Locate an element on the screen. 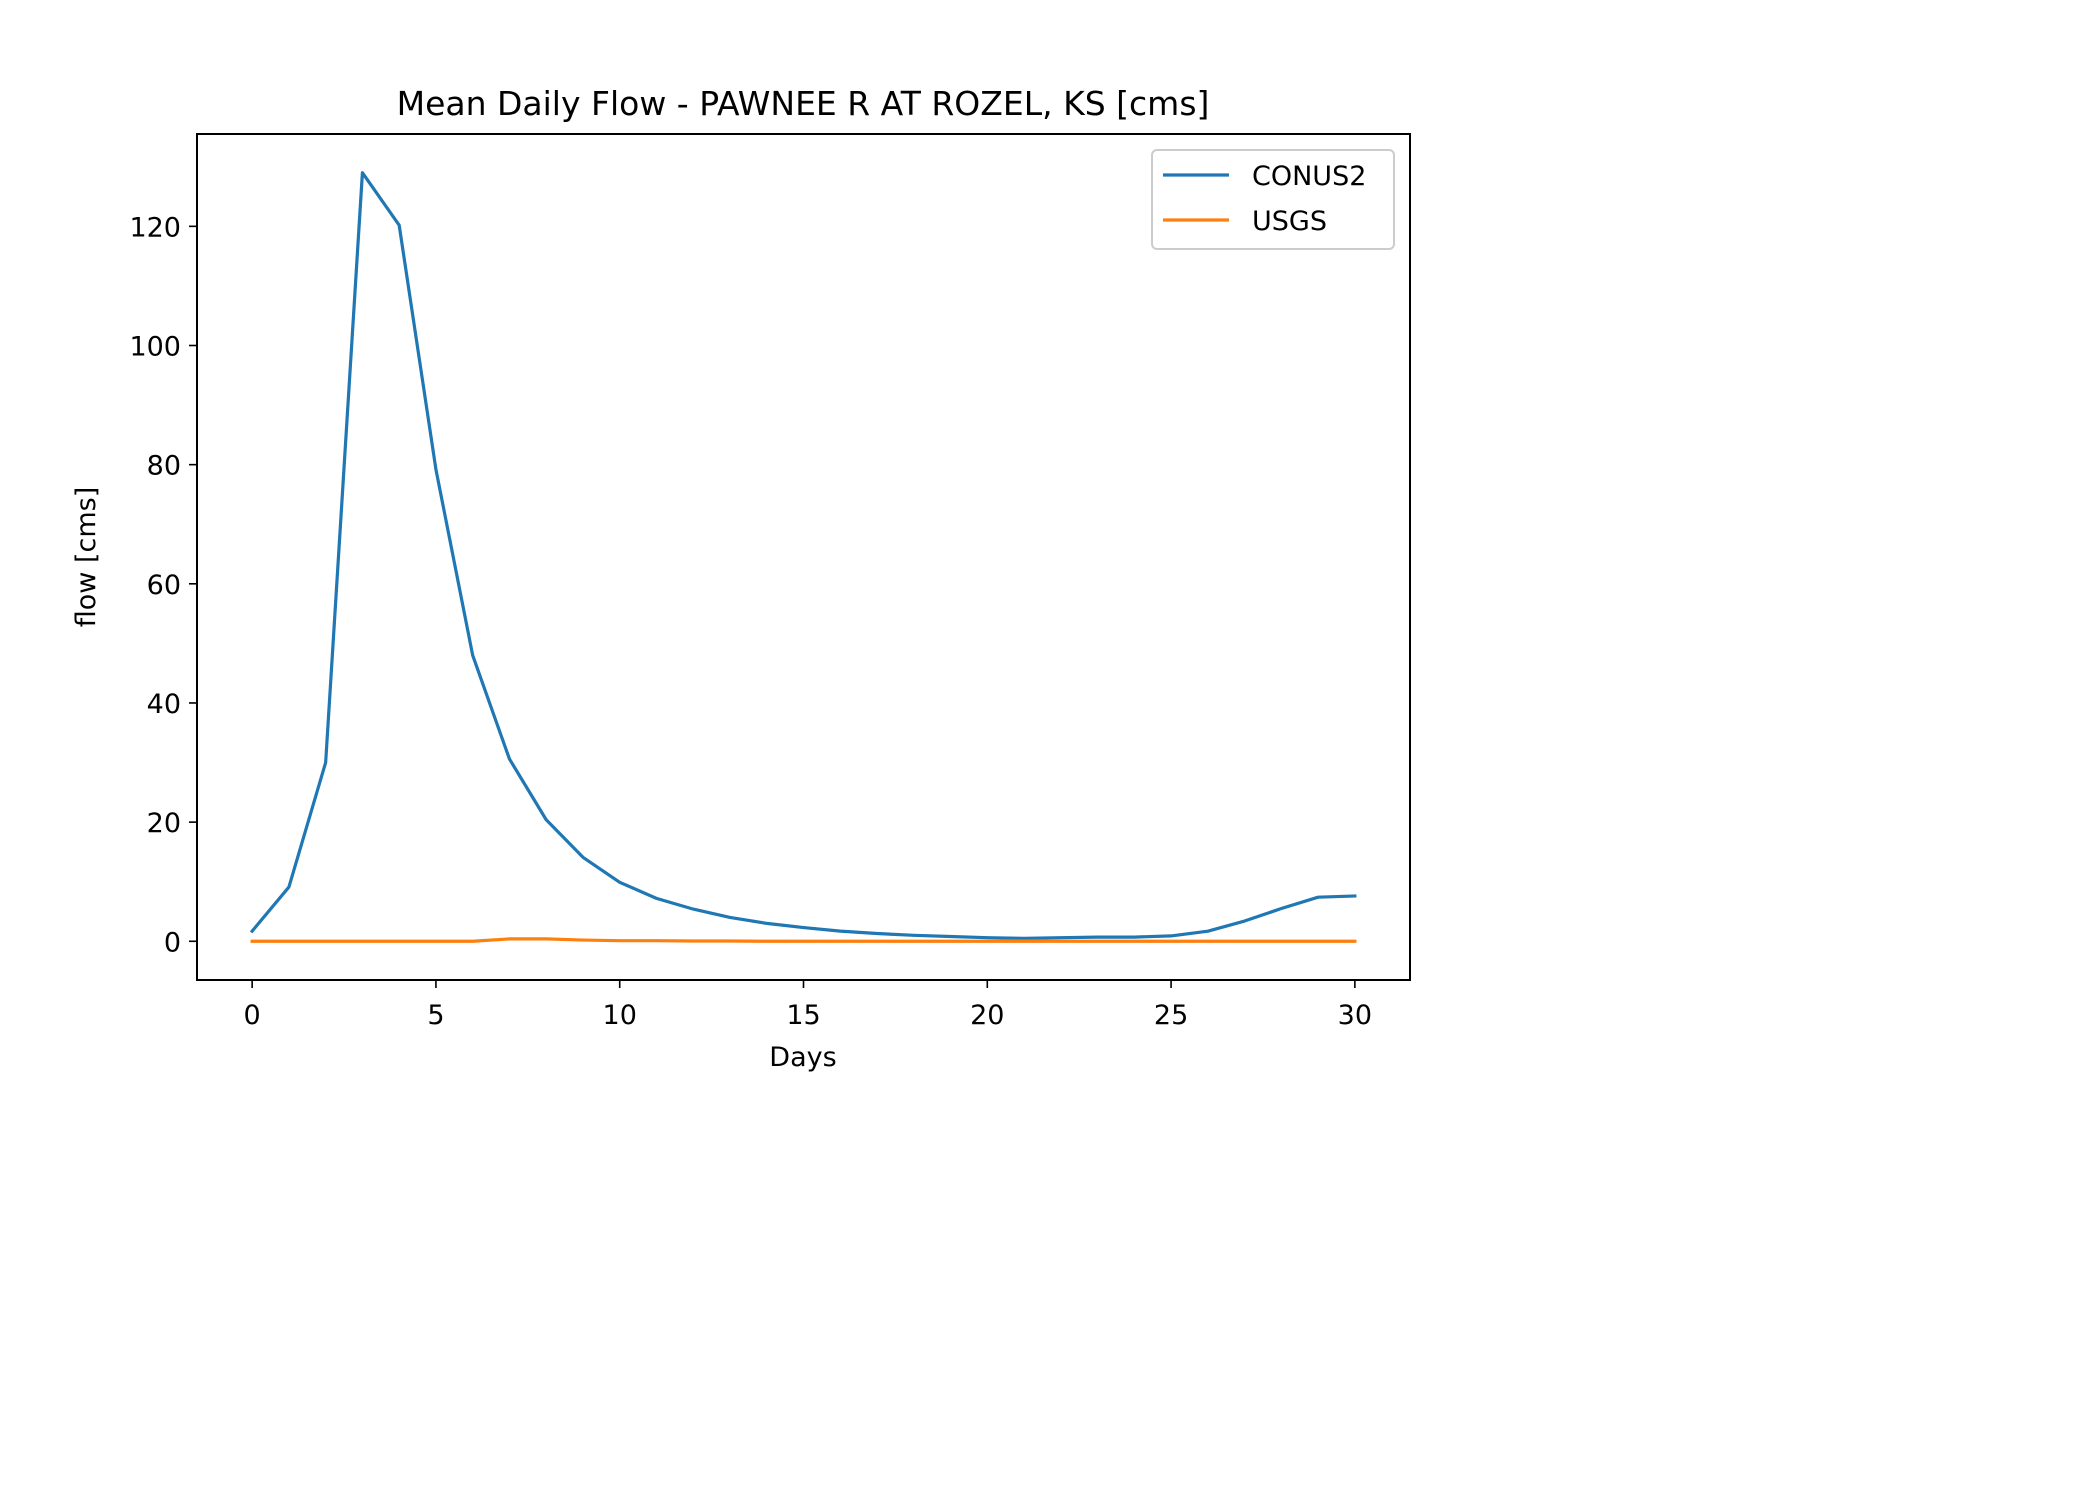 The height and width of the screenshot is (1500, 2100). x-axis-ticks: 0 5 10 15 20 25 30 is located at coordinates (808, 1005).